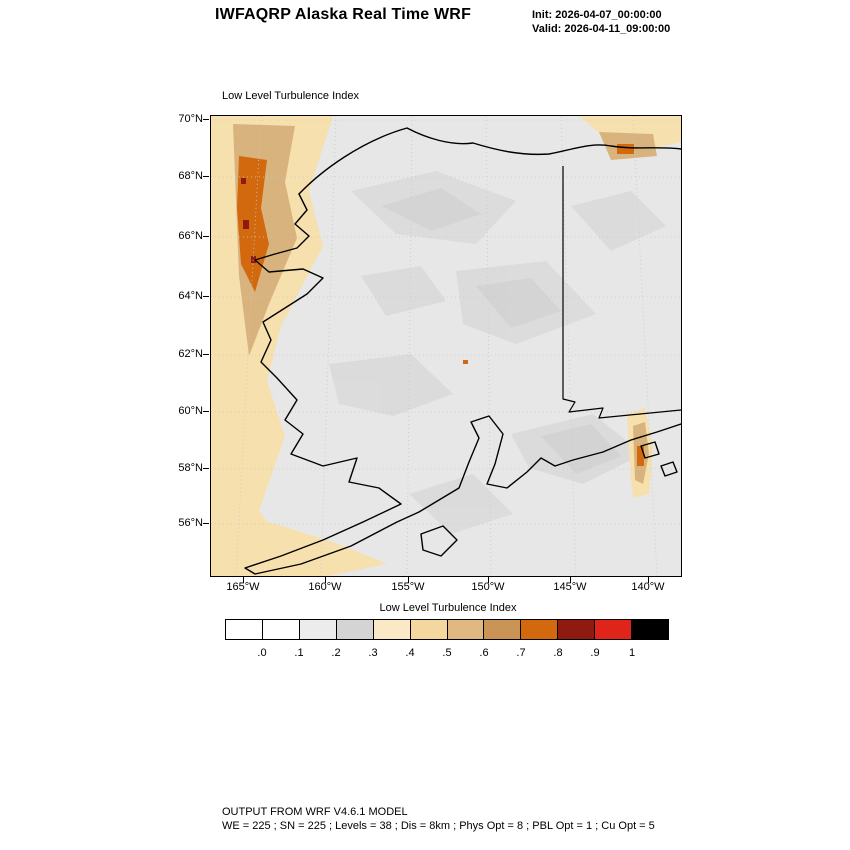 The width and height of the screenshot is (850, 850). I want to click on colorbar-label: .6, so click(484, 653).